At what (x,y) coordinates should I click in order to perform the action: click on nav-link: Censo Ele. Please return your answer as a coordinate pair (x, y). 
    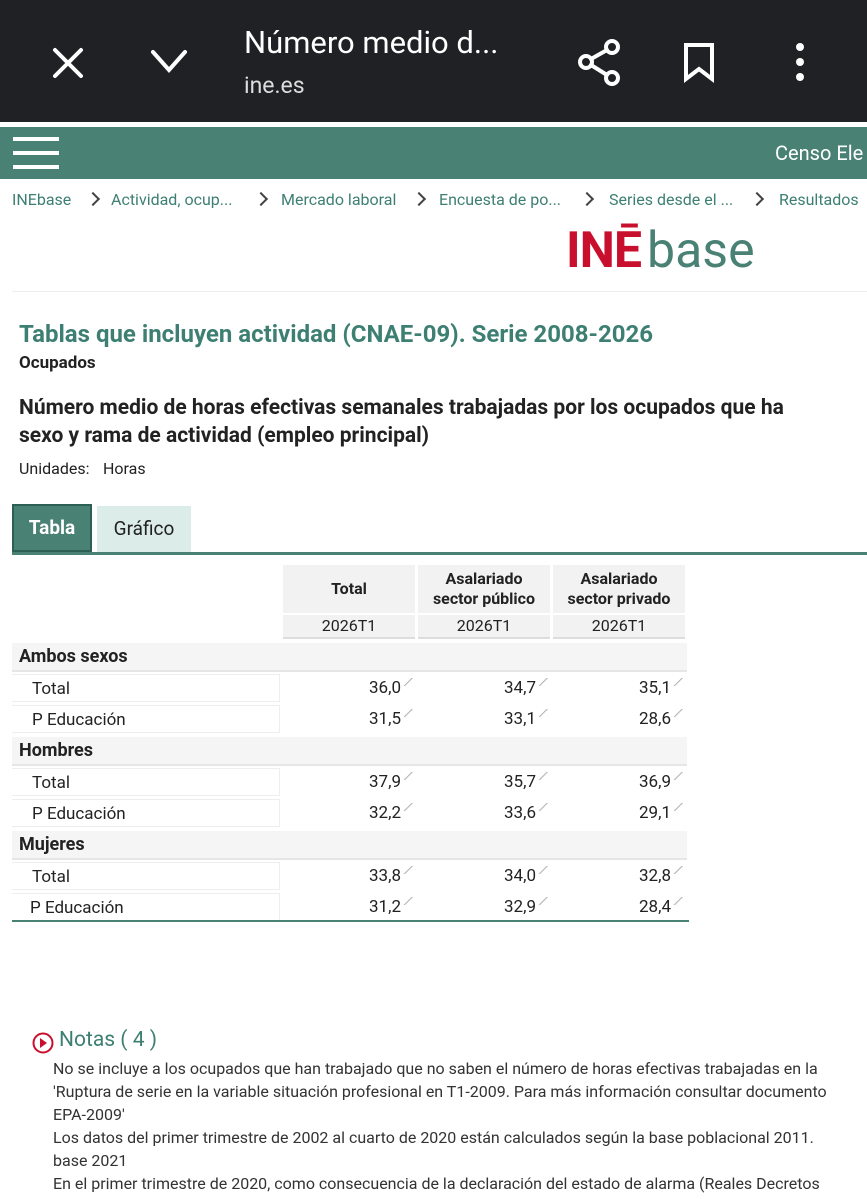
    Looking at the image, I should click on (819, 153).